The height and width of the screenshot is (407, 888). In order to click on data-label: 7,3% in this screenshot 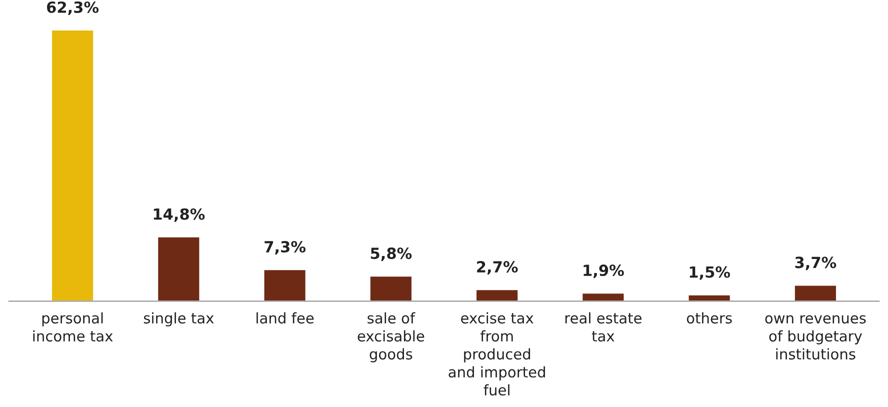, I will do `click(285, 247)`.